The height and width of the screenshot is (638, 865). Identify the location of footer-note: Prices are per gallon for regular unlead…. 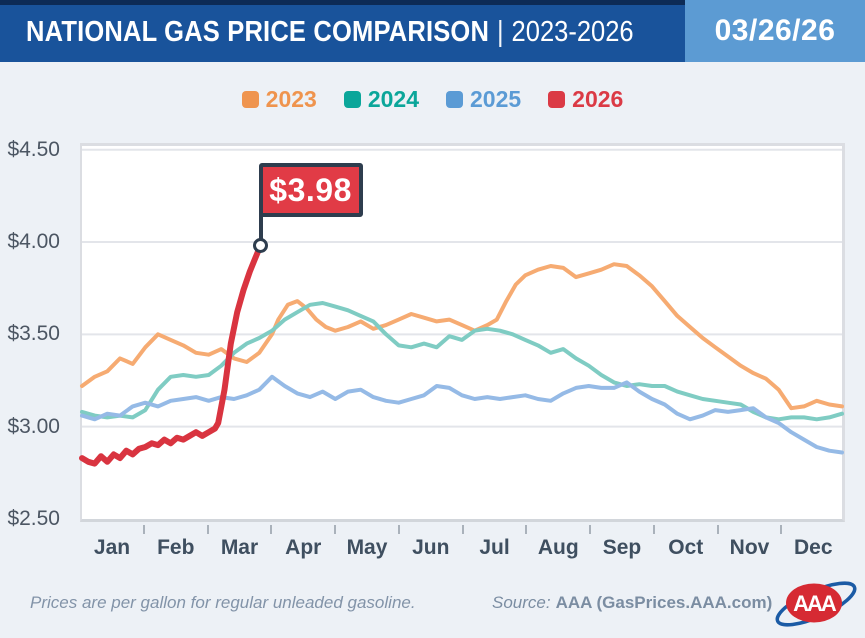
(223, 602).